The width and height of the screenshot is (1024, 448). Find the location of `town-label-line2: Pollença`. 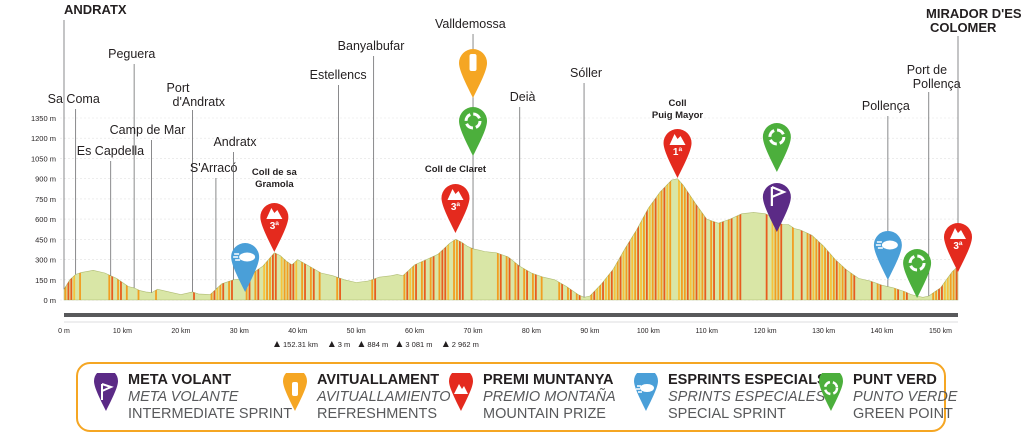

town-label-line2: Pollença is located at coordinates (937, 84).